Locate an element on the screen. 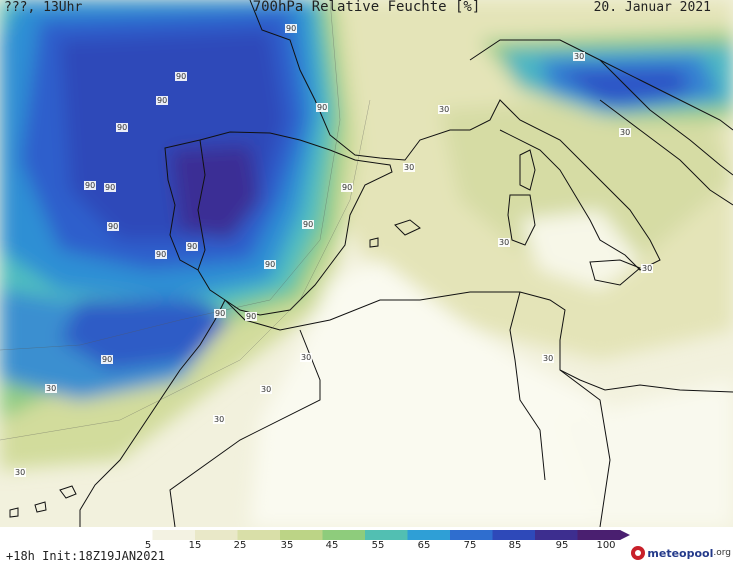 The width and height of the screenshot is (733, 566). legend-tick: 5 is located at coordinates (148, 545).